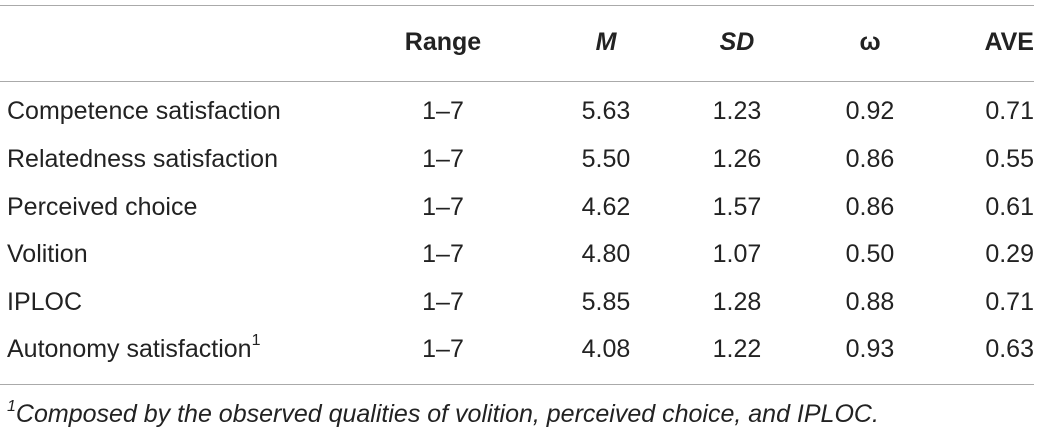  I want to click on row-label: Autonomy satisfaction1, so click(134, 347).